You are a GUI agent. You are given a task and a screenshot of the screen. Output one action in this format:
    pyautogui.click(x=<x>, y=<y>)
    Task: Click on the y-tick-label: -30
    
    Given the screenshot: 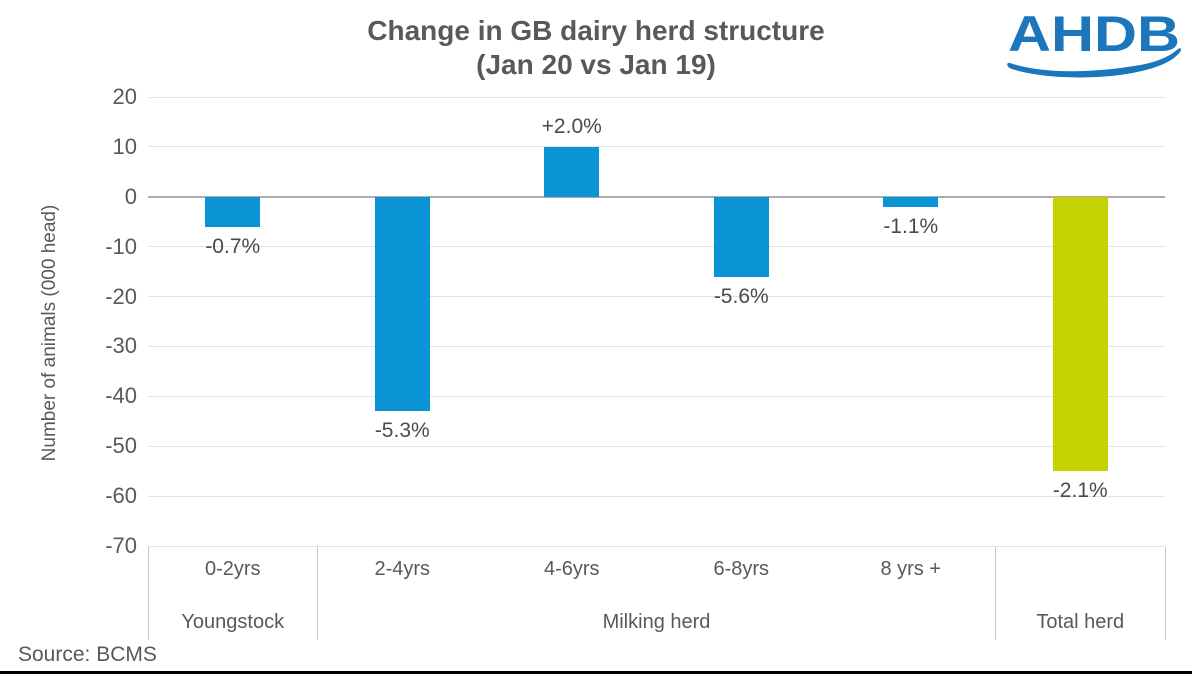 What is the action you would take?
    pyautogui.click(x=121, y=346)
    